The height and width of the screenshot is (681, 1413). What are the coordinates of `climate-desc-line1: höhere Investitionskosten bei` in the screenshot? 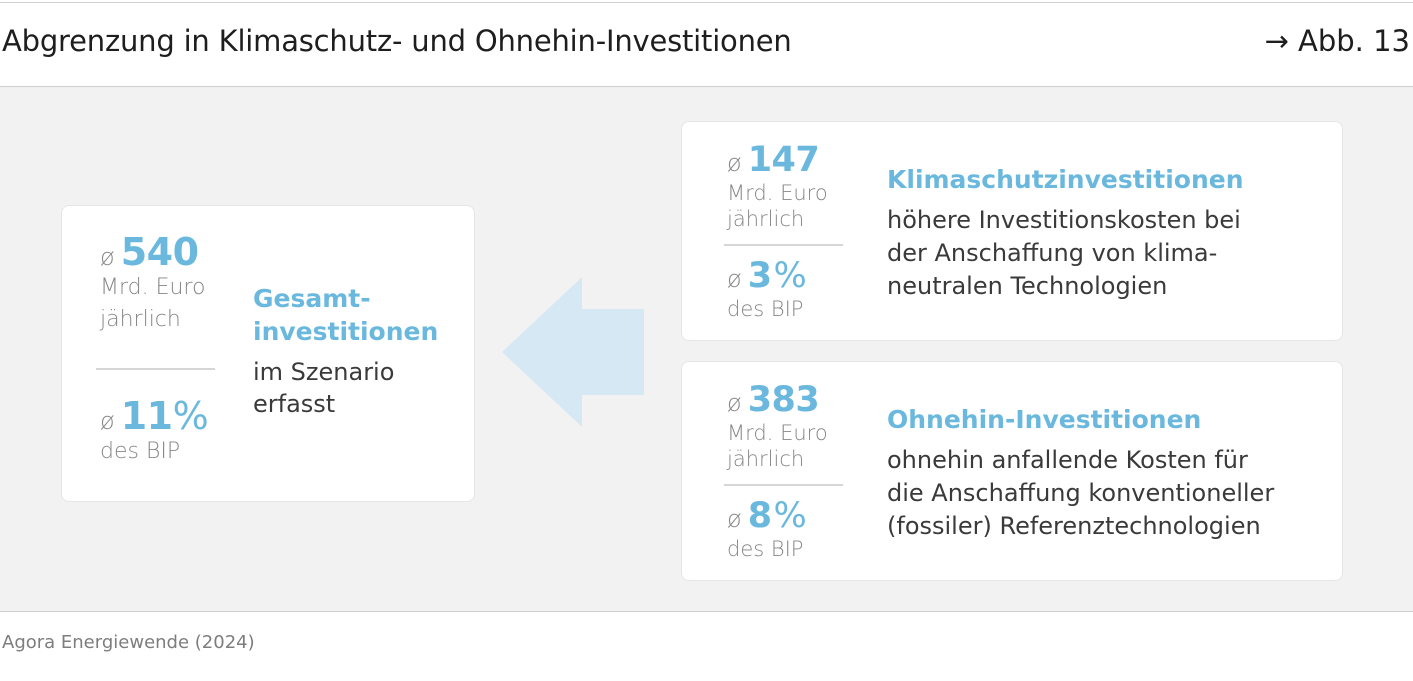 It's located at (1064, 220).